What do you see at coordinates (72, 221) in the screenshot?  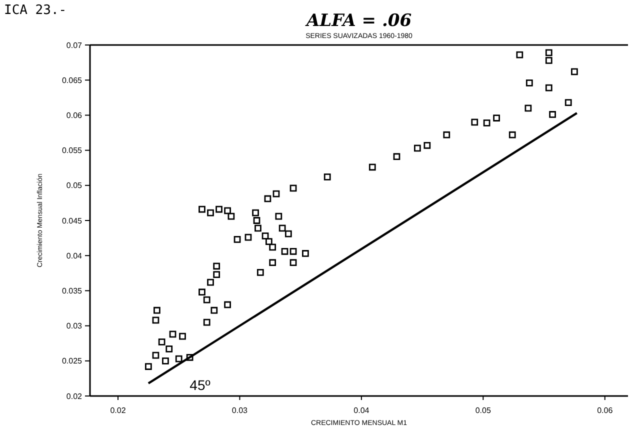 I see `y-tick-label: 0.045` at bounding box center [72, 221].